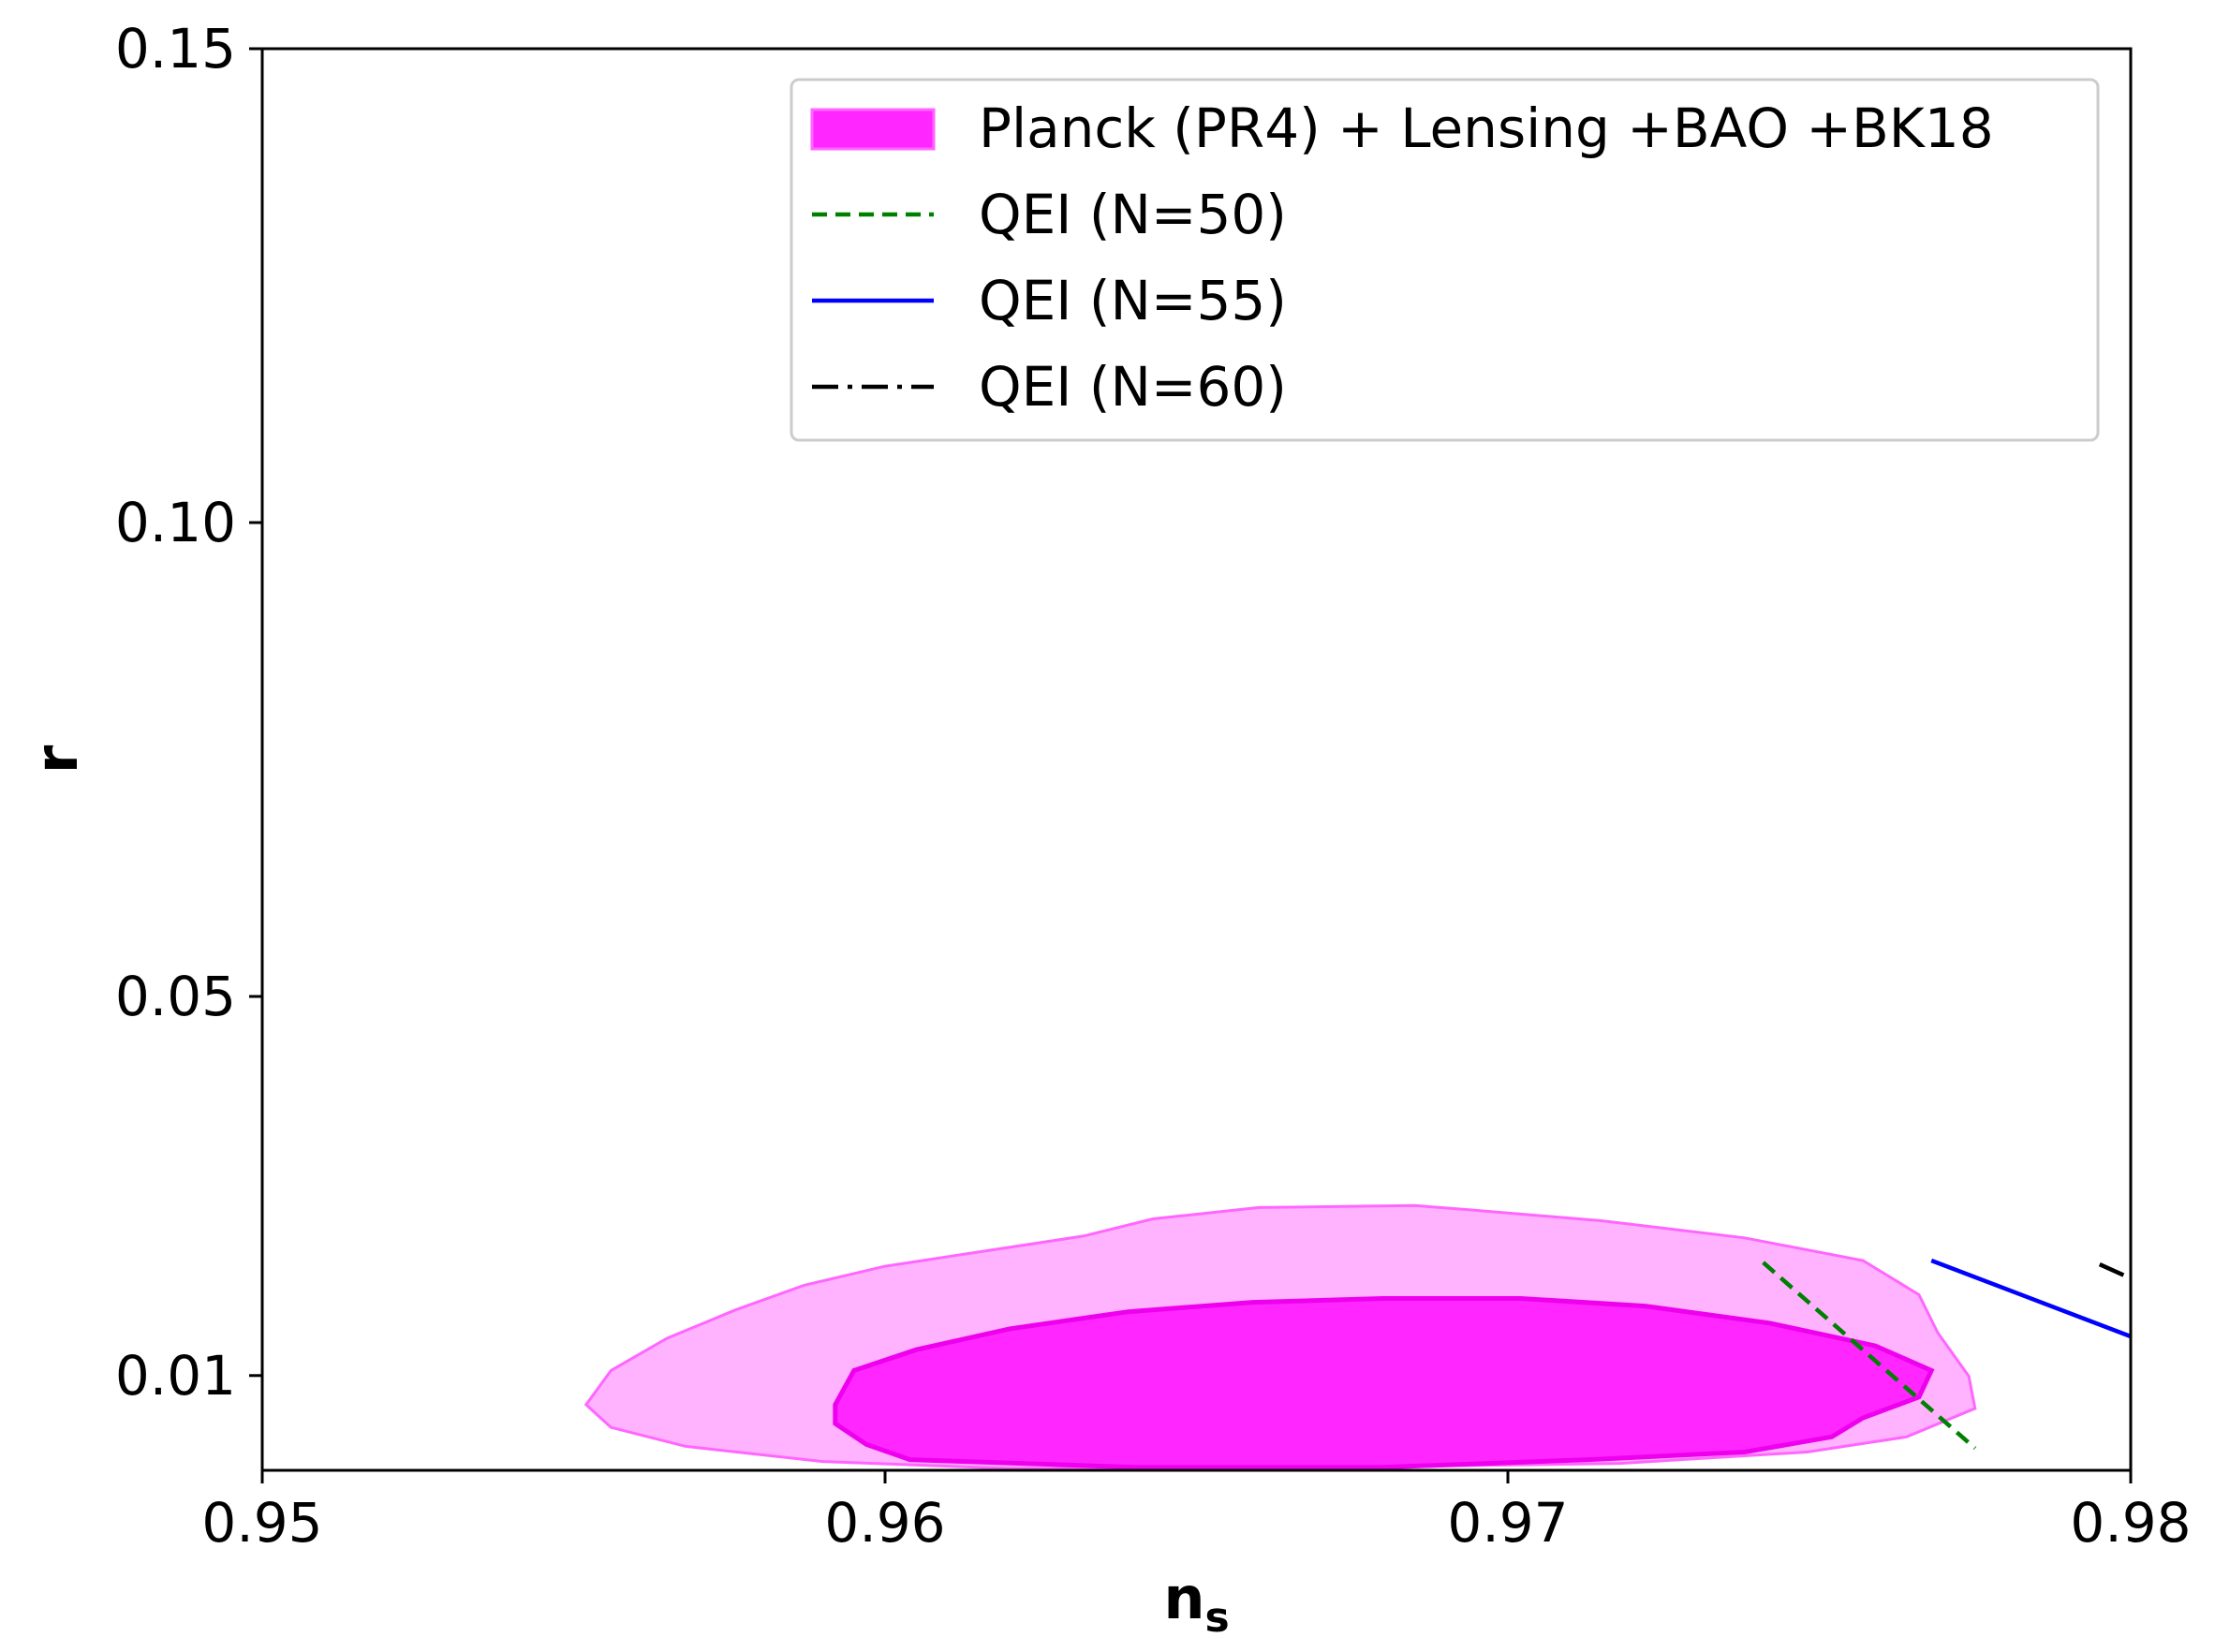  Describe the element at coordinates (1133, 387) in the screenshot. I see `legend-label-series-3: QEI (N=60)` at that location.